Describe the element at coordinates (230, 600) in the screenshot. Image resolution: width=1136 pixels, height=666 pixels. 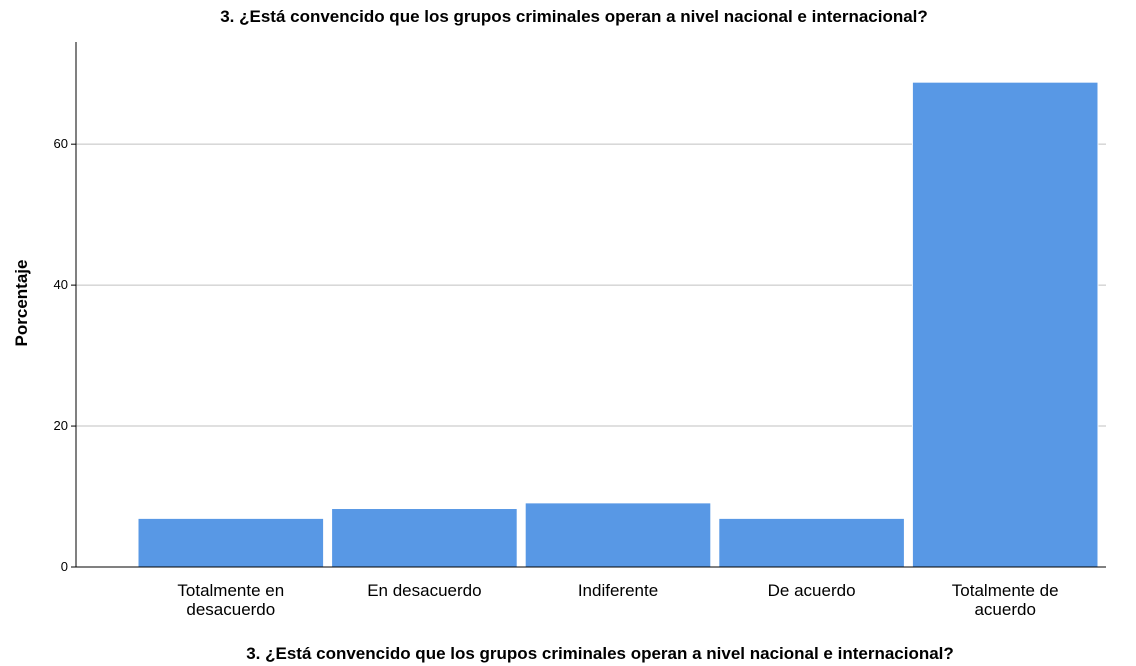
I see `x-tick-label-0: Totalmente en desacuerdo` at that location.